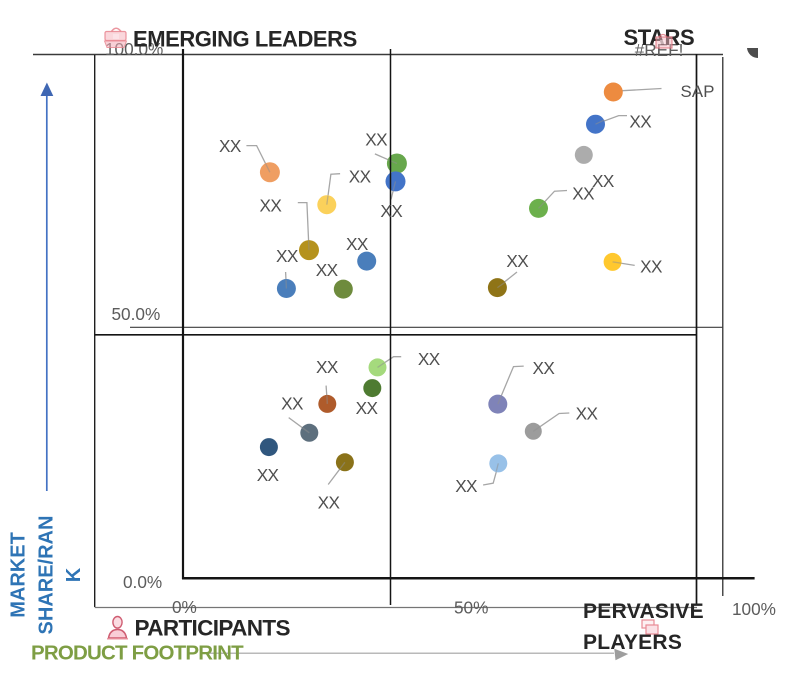 This screenshot has height=673, width=789. Describe the element at coordinates (19, 575) in the screenshot. I see `svg-text: MARKET` at that location.